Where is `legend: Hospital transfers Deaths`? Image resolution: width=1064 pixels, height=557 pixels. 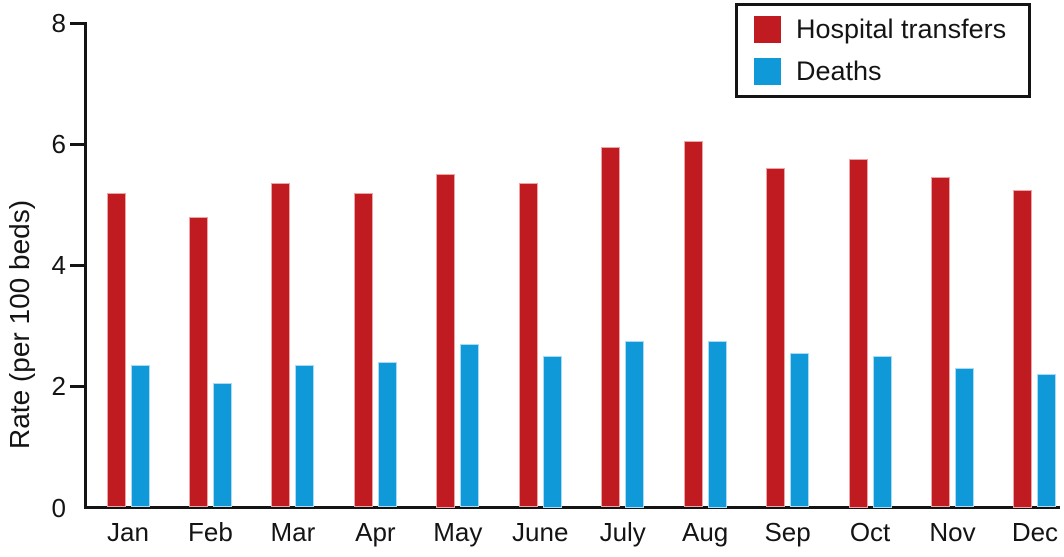
legend: Hospital transfers Deaths is located at coordinates (883, 50).